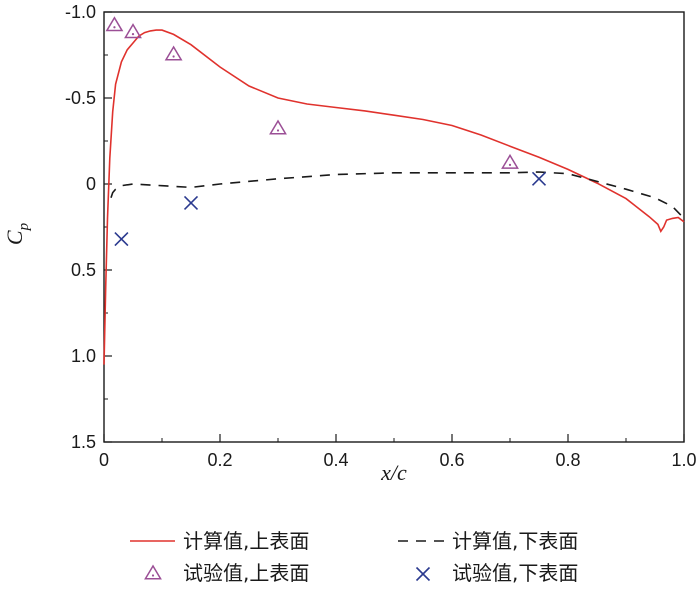 This screenshot has width=700, height=589. What do you see at coordinates (246, 541) in the screenshot?
I see `legend-label-calc-upper: 计算值,上表面` at bounding box center [246, 541].